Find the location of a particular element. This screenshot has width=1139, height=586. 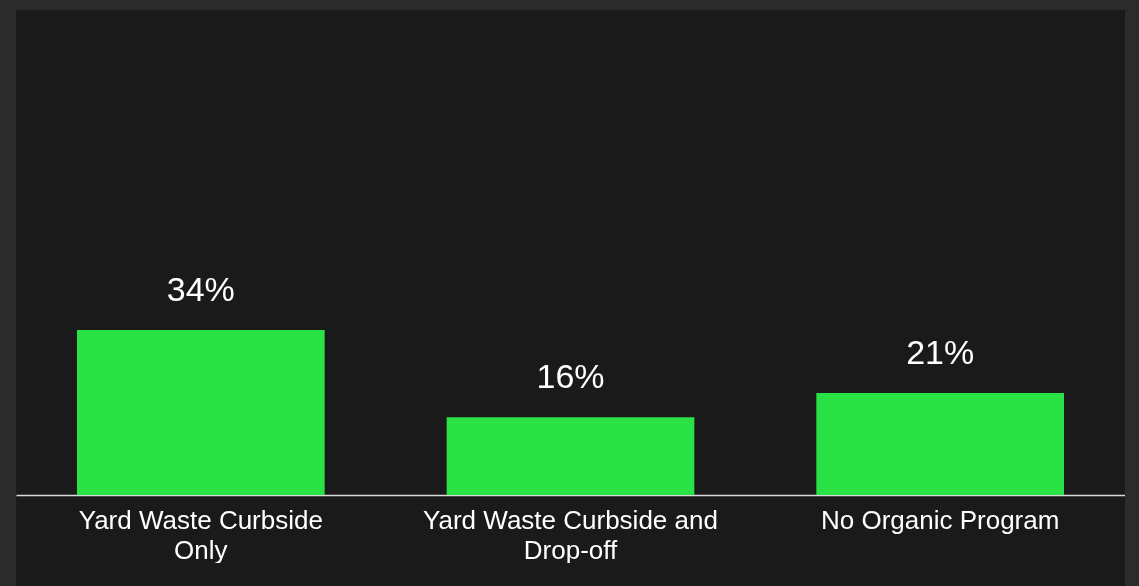

x-tick-label: No Organic Program is located at coordinates (940, 519).